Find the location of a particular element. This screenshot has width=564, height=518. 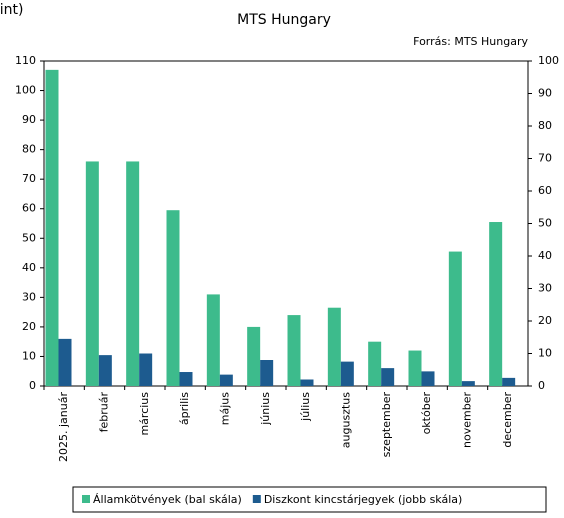

y-tick-label: 80 is located at coordinates (29, 149).